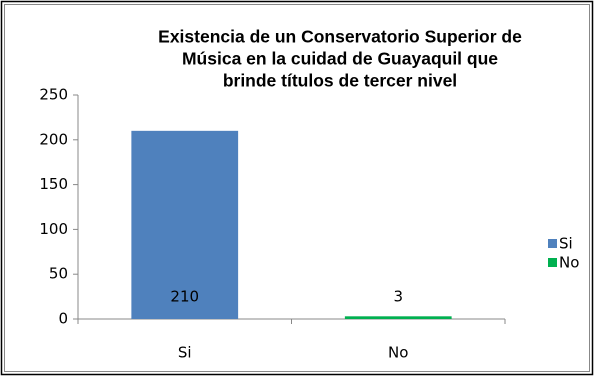 The width and height of the screenshot is (594, 376). Describe the element at coordinates (340, 81) in the screenshot. I see `chart-title: brinde títulos de tercer nivel` at that location.